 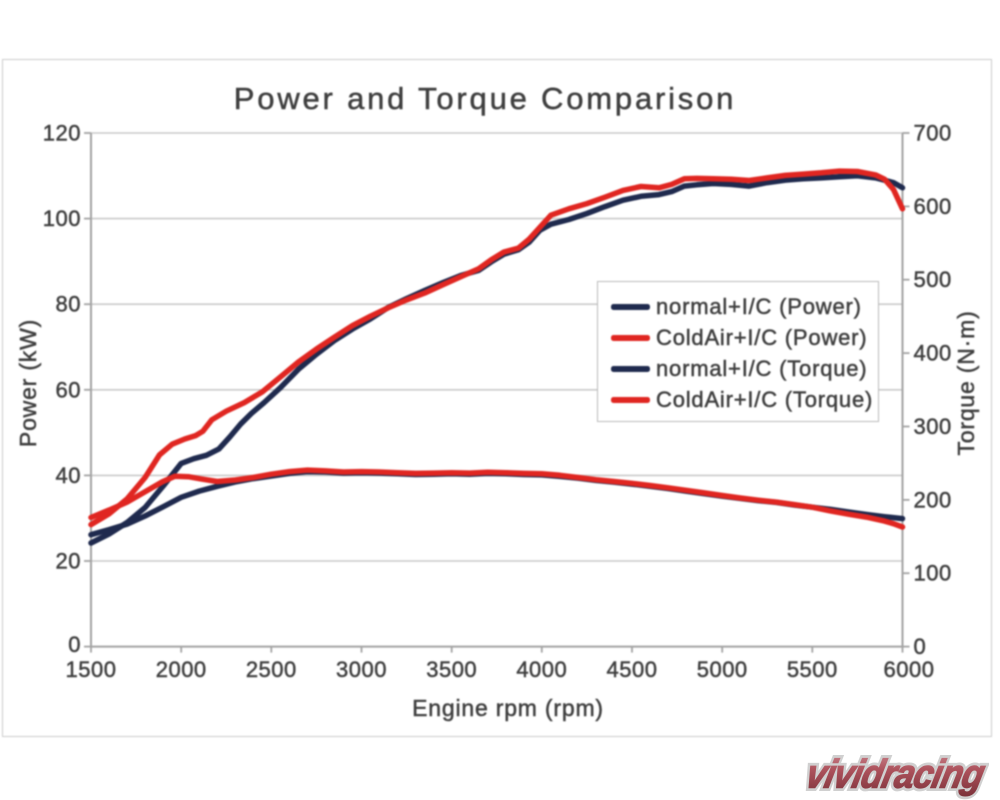 I want to click on svg-text: 3000, so click(x=361, y=669).